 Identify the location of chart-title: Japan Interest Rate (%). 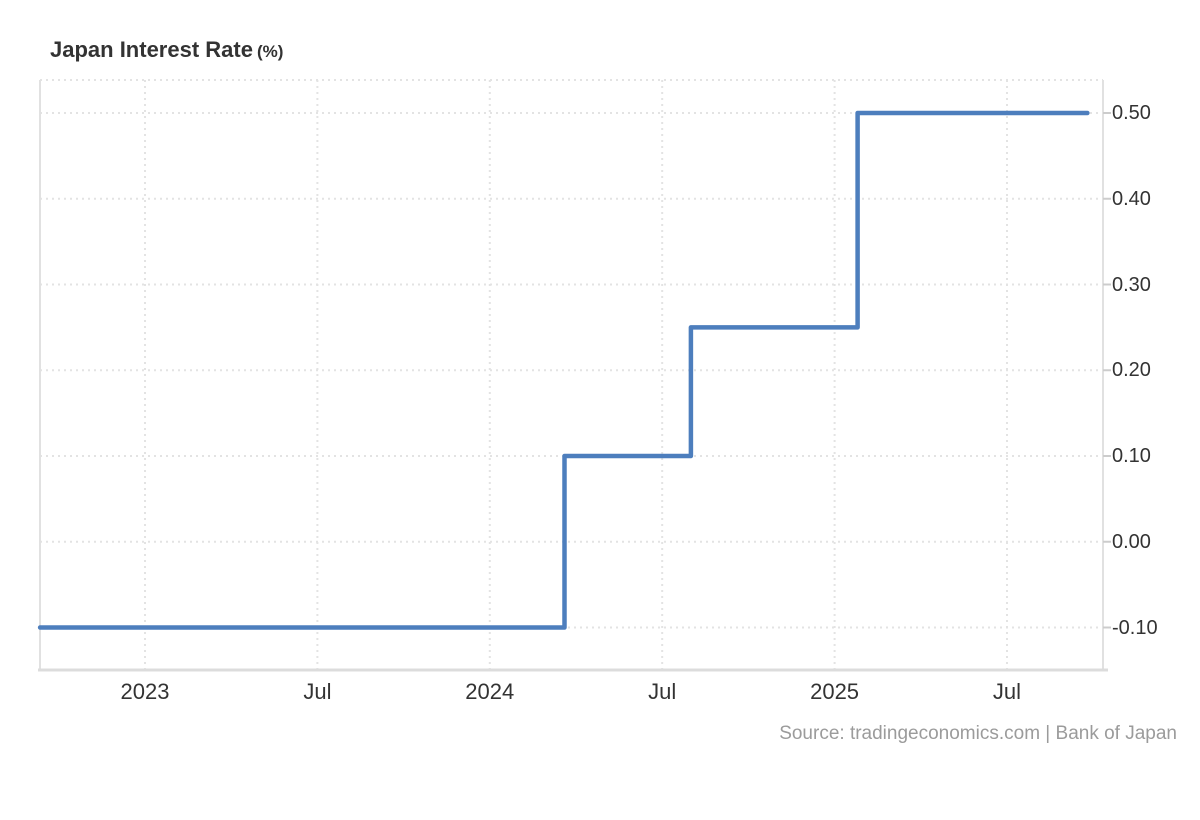
(166, 51).